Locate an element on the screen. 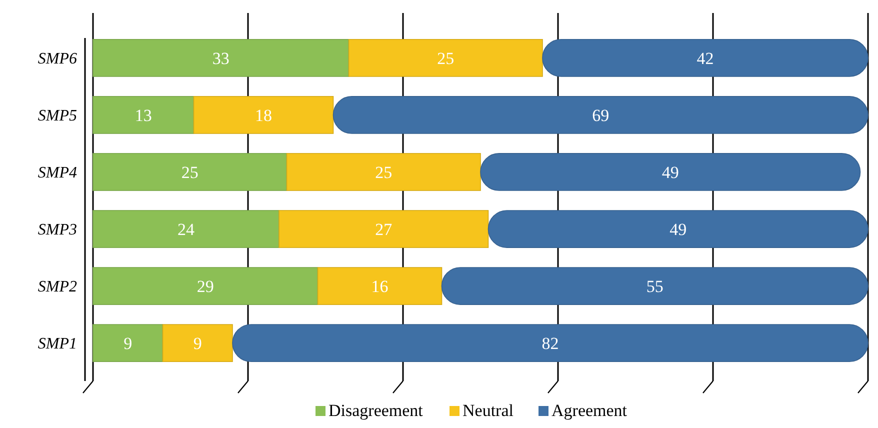  y-tick-label: SMP3 is located at coordinates (57, 230).